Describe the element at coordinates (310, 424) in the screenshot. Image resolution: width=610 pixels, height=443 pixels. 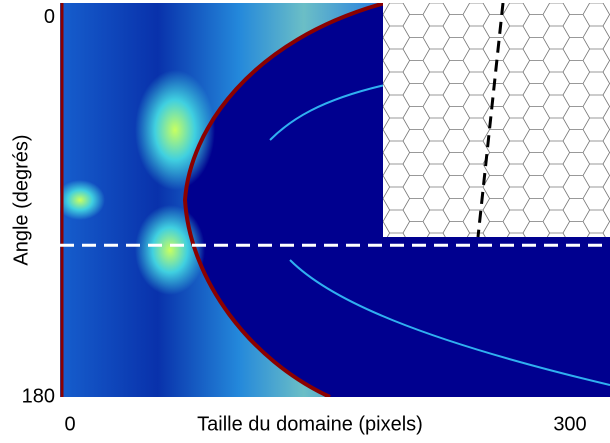
I see `x-axis-label: Taille du domaine (pixels)` at that location.